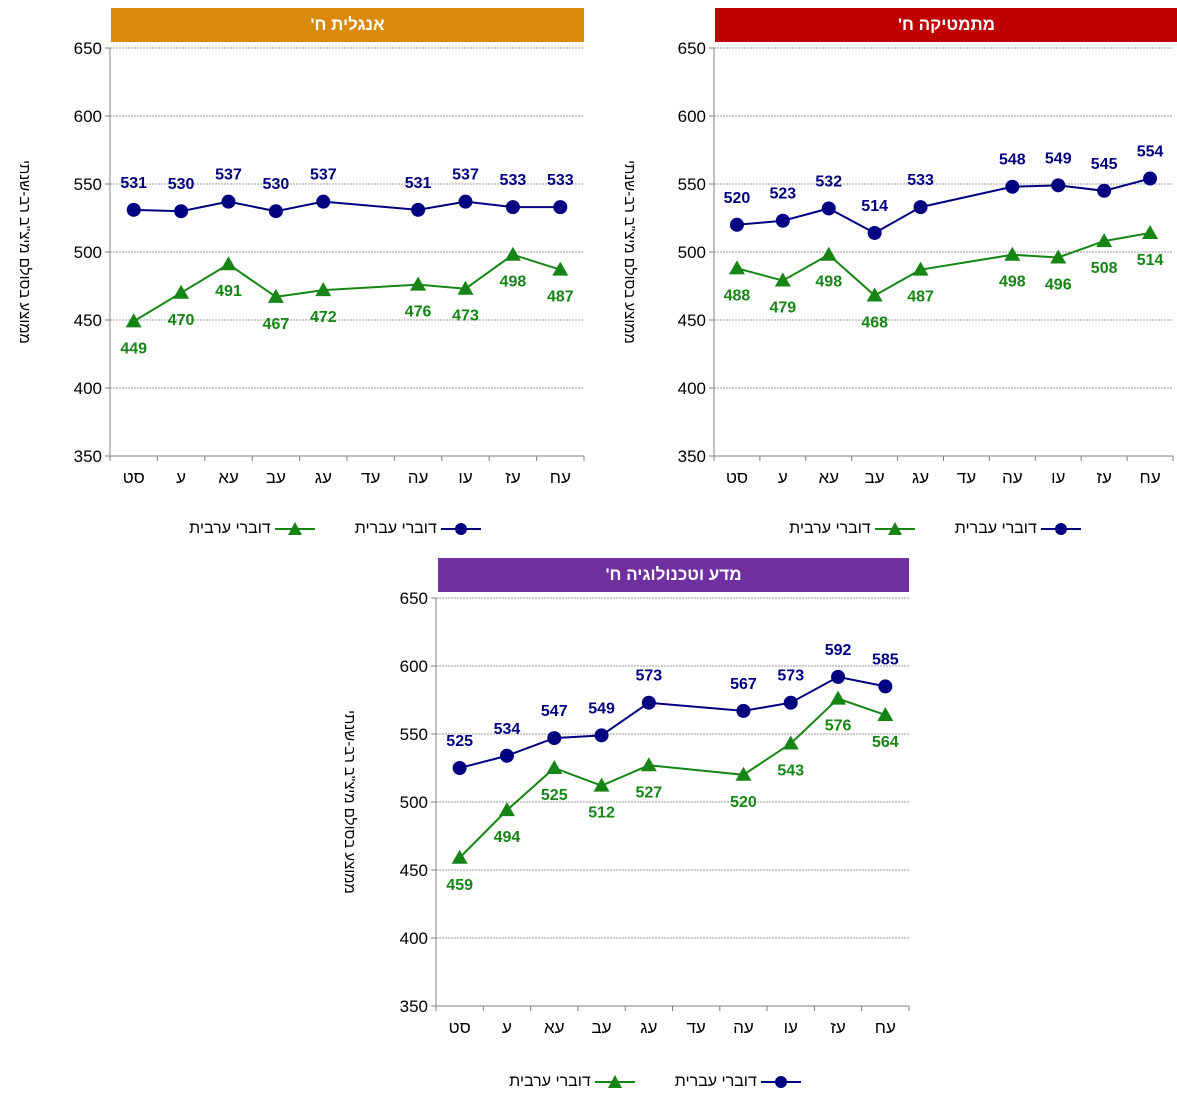 Image resolution: width=1177 pixels, height=1097 pixels. I want to click on y-tick-label: 600, so click(692, 116).